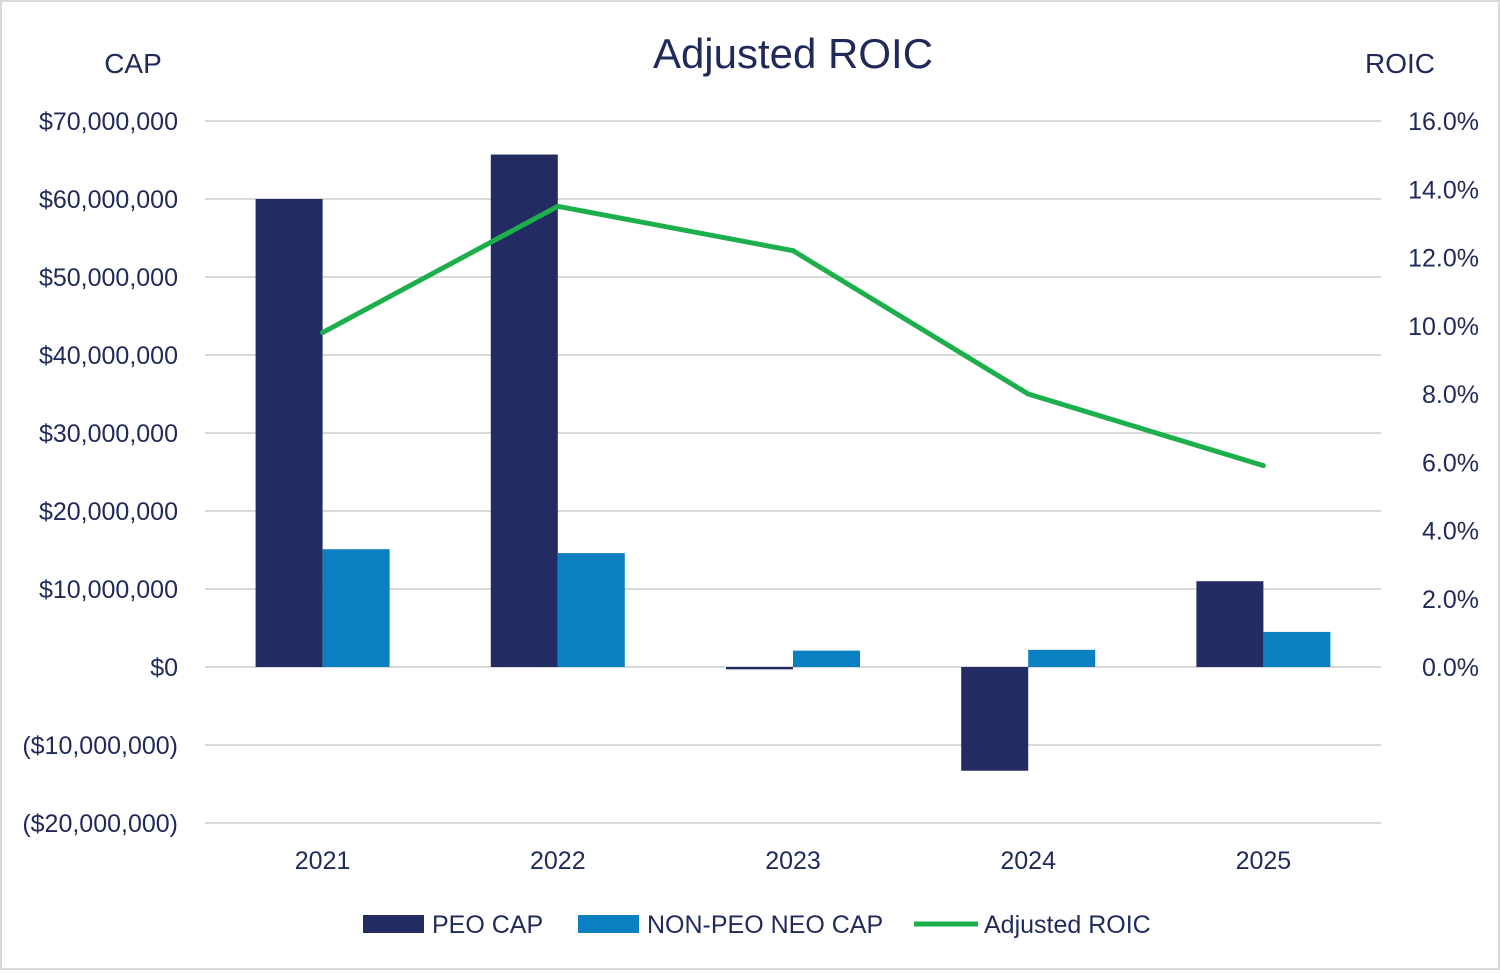 The height and width of the screenshot is (973, 1500). What do you see at coordinates (1264, 861) in the screenshot?
I see `x-tick-label: 2025` at bounding box center [1264, 861].